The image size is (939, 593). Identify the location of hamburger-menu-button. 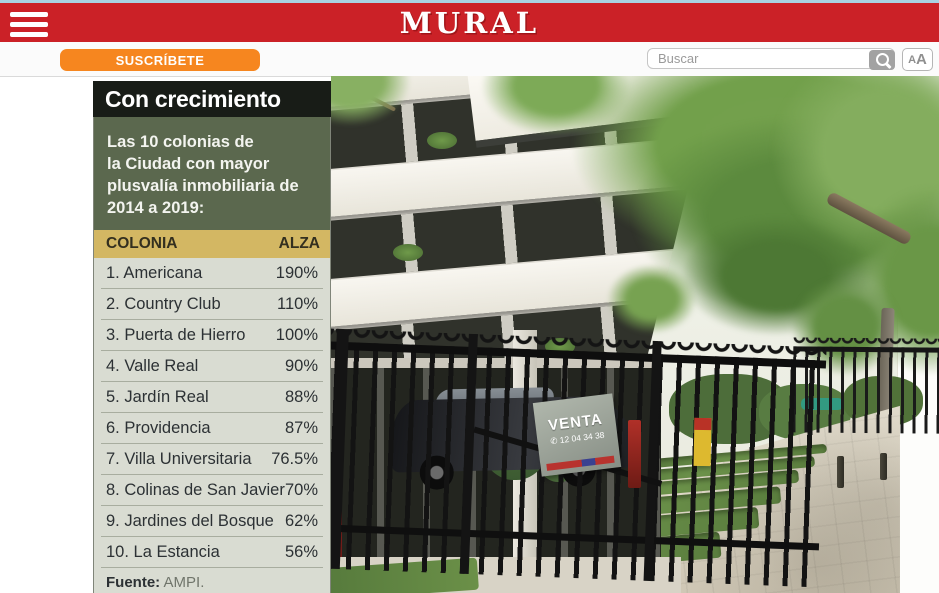
(29, 25).